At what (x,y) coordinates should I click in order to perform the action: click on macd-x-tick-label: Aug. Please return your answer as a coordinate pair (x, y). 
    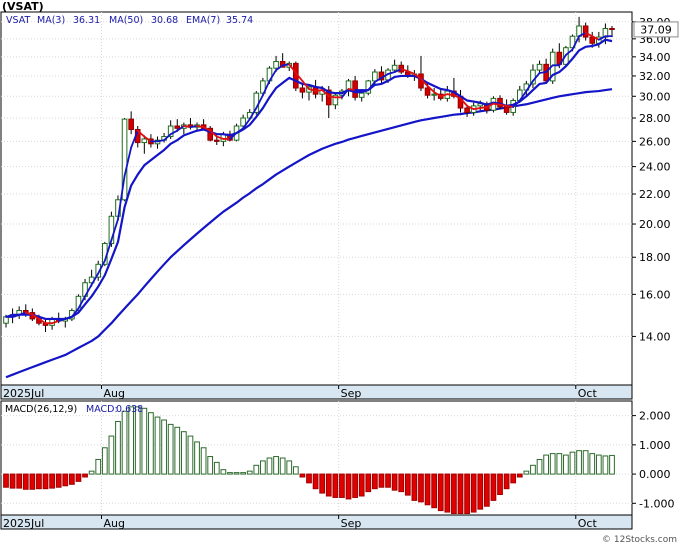
    Looking at the image, I should click on (114, 523).